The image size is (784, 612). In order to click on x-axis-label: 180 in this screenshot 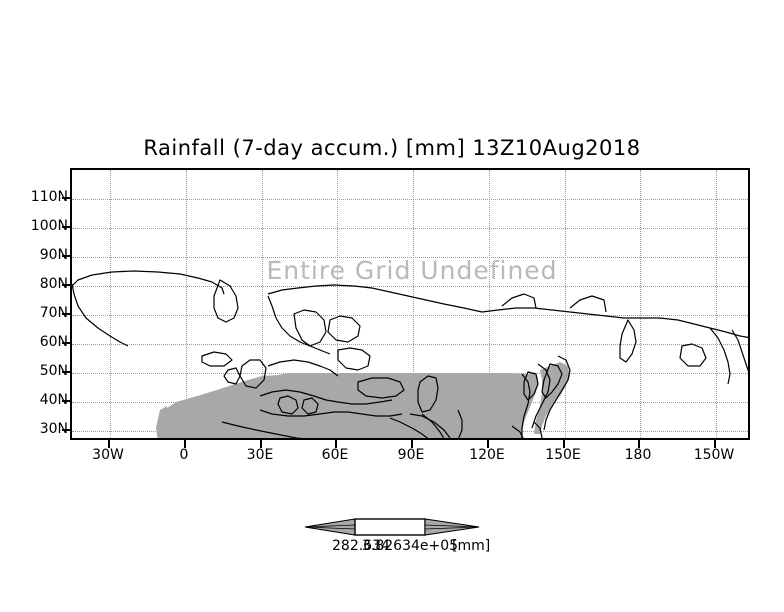, I will do `click(638, 455)`.